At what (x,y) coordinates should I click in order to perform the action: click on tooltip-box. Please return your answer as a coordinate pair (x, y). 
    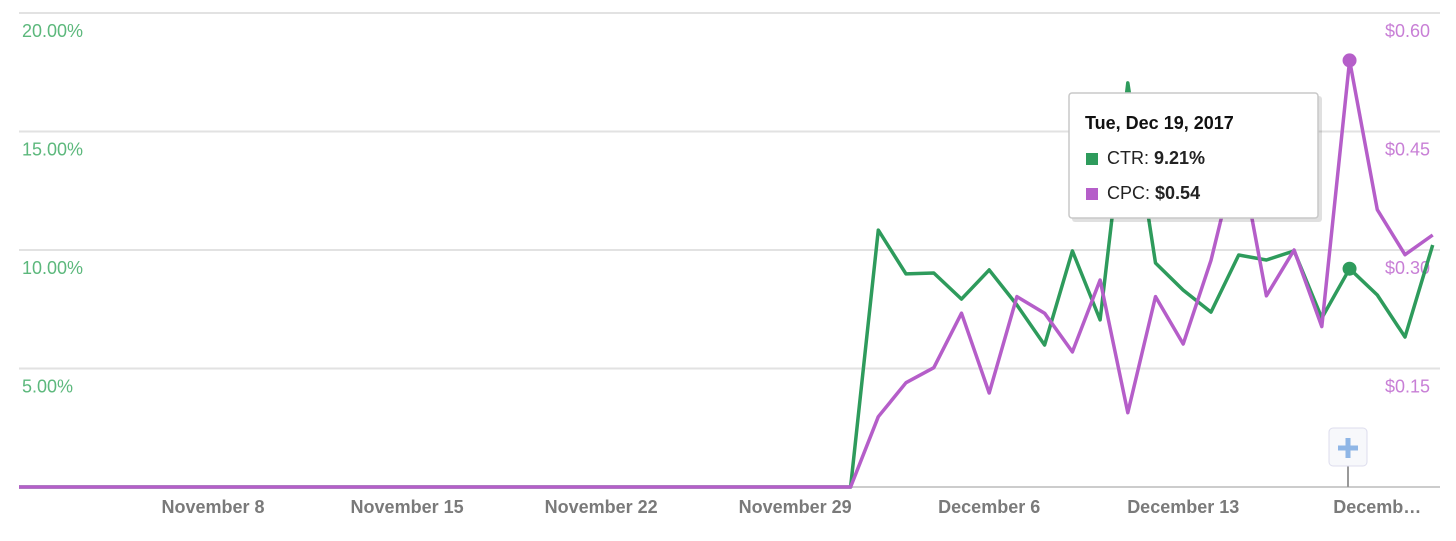
    Looking at the image, I should click on (1193, 155).